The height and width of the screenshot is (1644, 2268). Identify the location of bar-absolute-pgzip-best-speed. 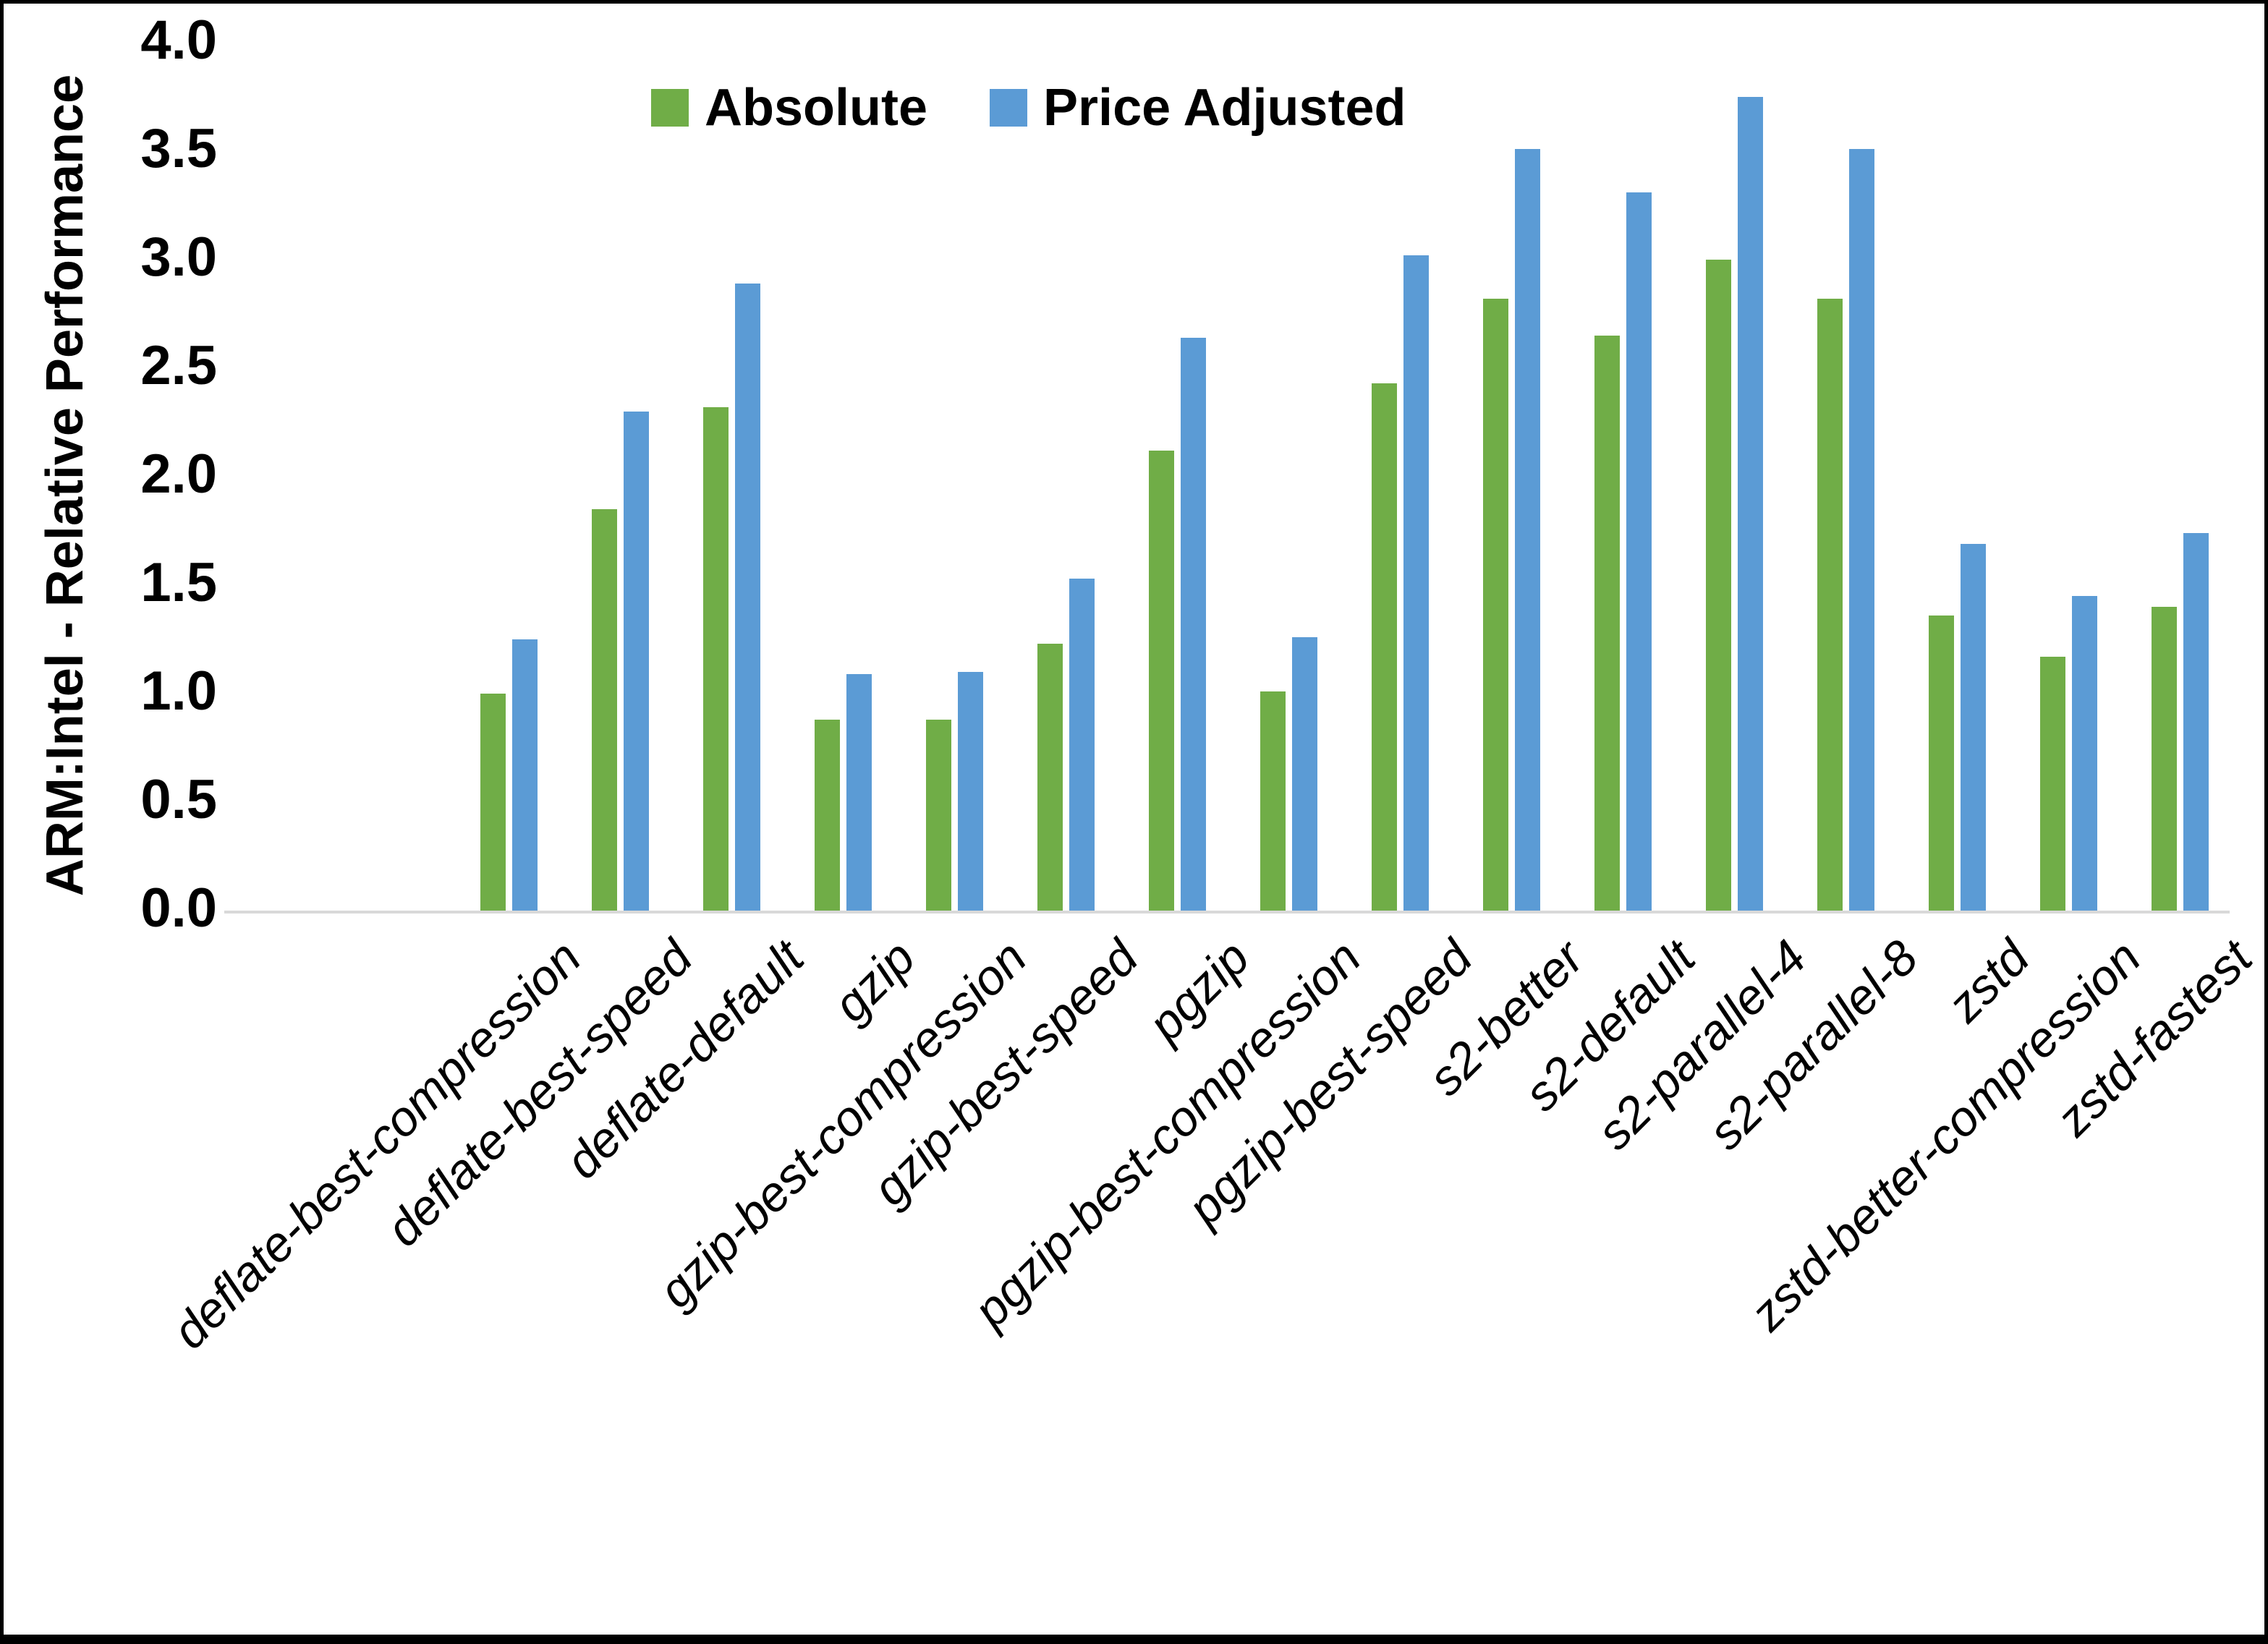
(1384, 647).